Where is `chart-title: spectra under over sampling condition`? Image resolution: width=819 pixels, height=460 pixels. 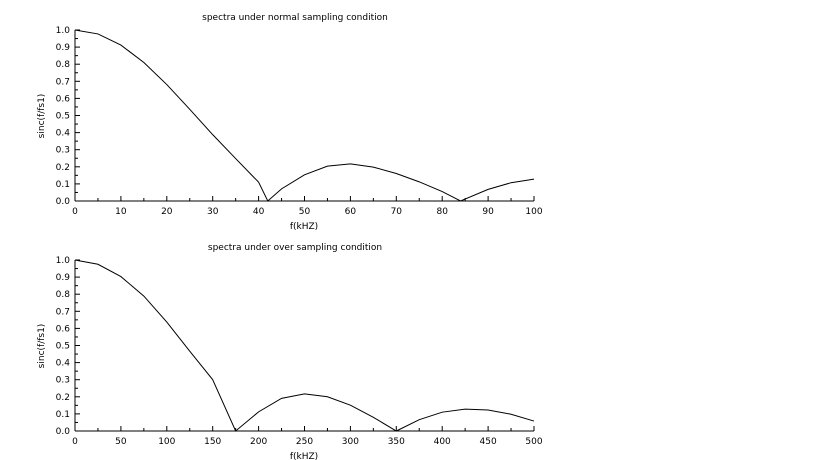 chart-title: spectra under over sampling condition is located at coordinates (295, 248).